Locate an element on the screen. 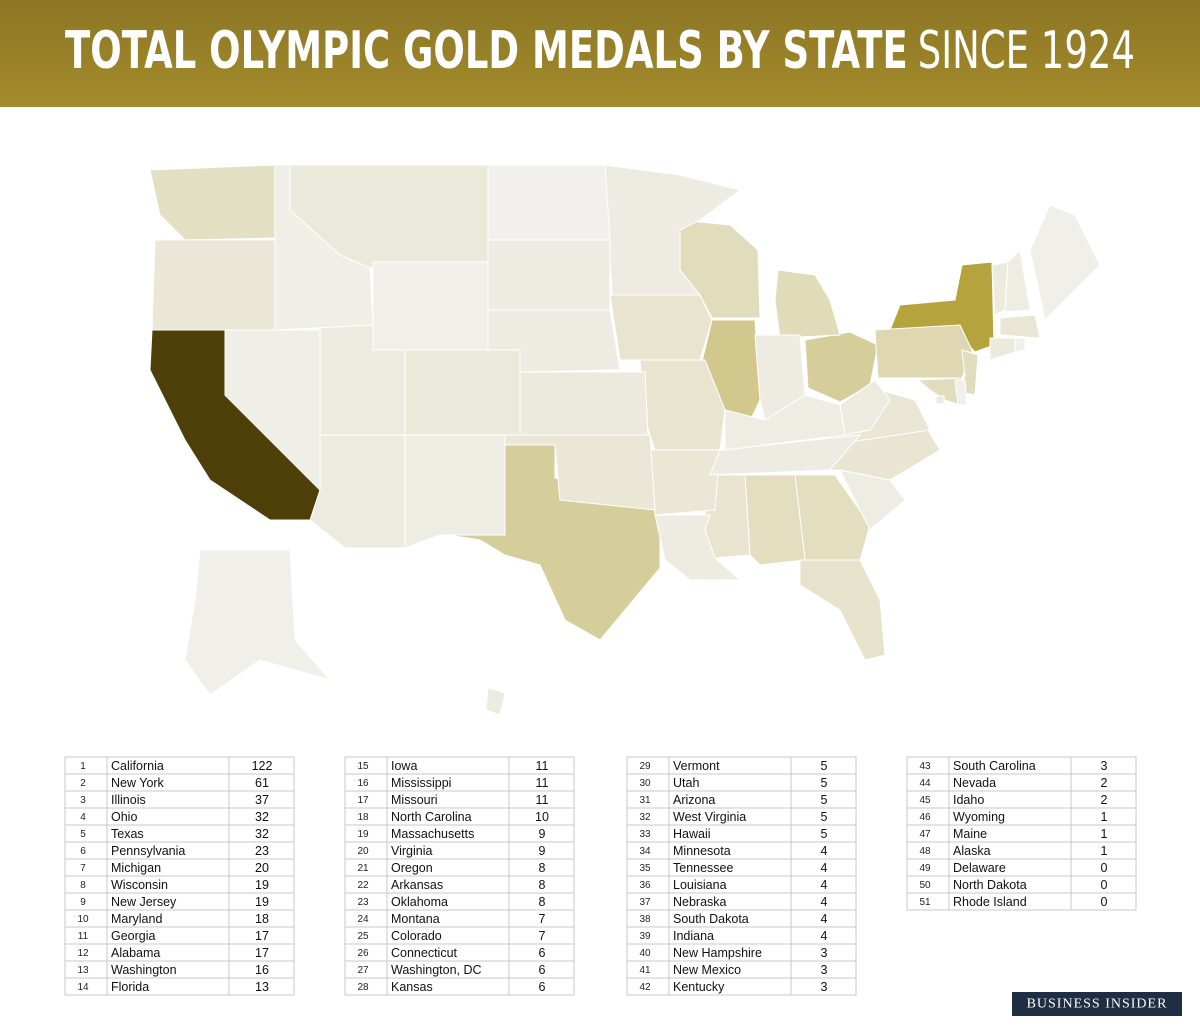 Image resolution: width=1200 pixels, height=1035 pixels. rank: 4 is located at coordinates (83, 817).